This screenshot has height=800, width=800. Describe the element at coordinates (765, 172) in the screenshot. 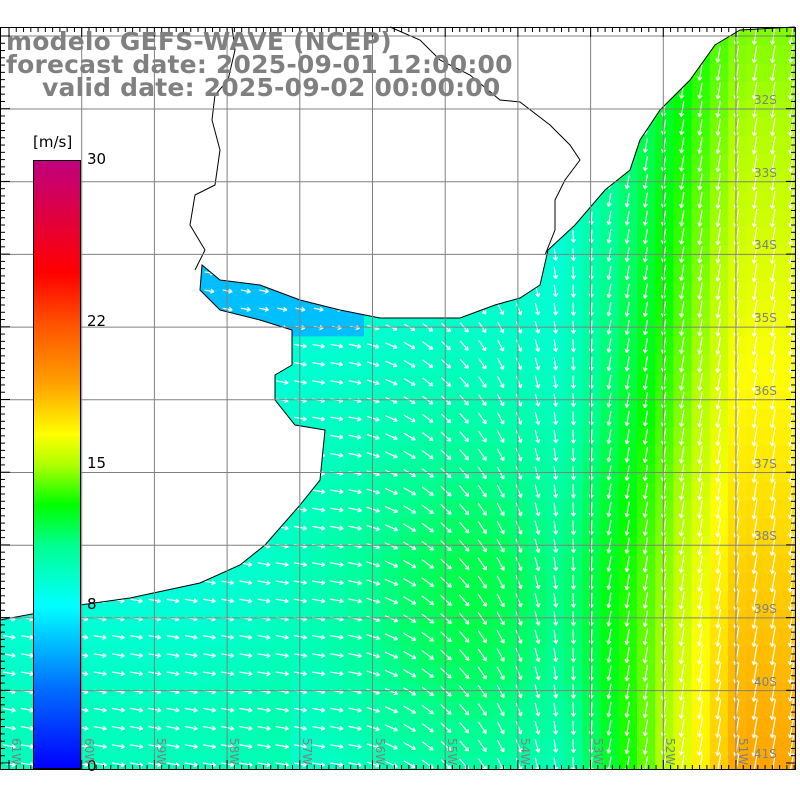

I see `latitude-label: 33S` at that location.